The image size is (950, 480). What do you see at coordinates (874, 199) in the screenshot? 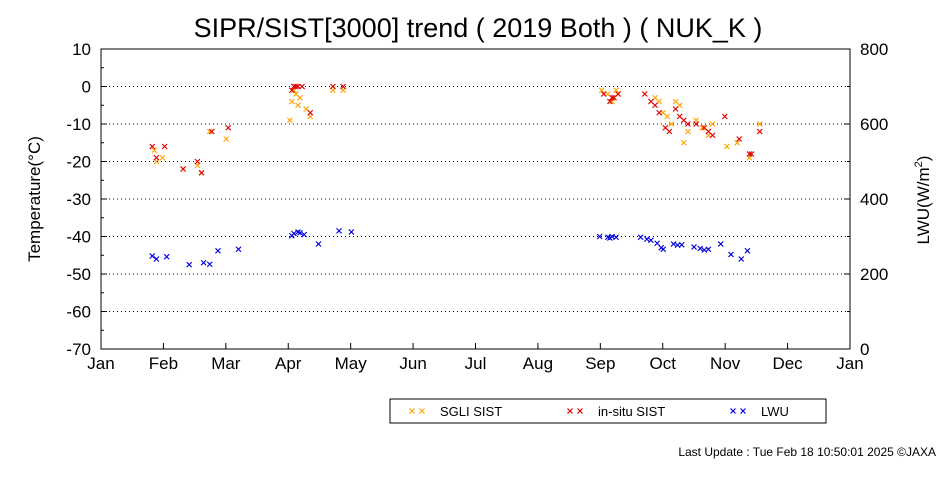
I see `y-right-tick-label: 400` at bounding box center [874, 199].